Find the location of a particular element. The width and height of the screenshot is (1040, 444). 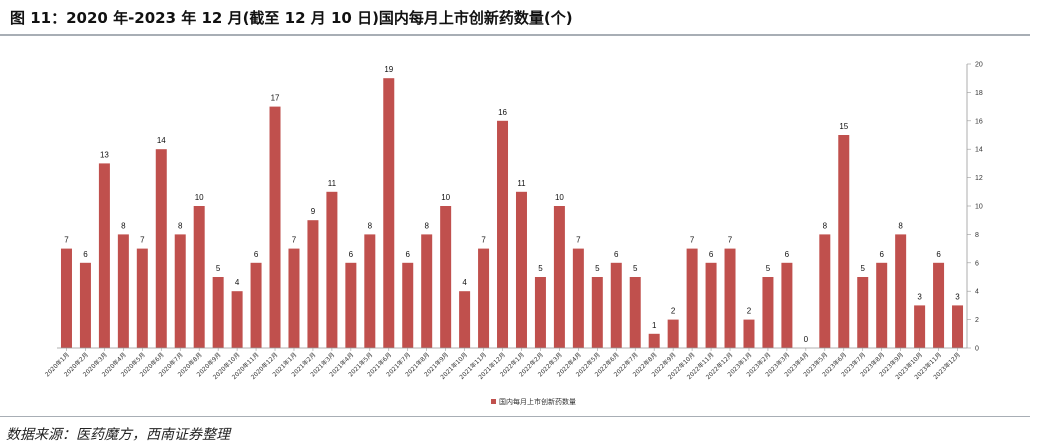

data-label: 3 is located at coordinates (957, 296).